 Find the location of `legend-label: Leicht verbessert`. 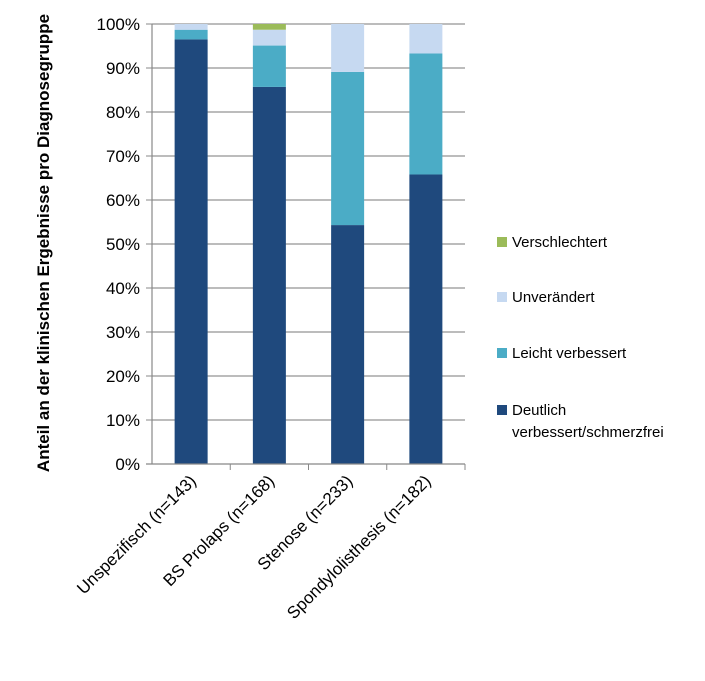

legend-label: Leicht verbessert is located at coordinates (569, 353).